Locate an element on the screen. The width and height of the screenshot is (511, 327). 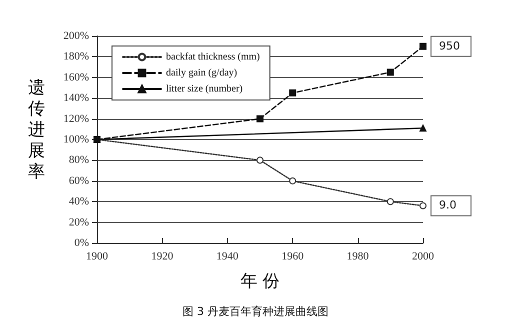
y-tick-label: 120% is located at coordinates (76, 118).